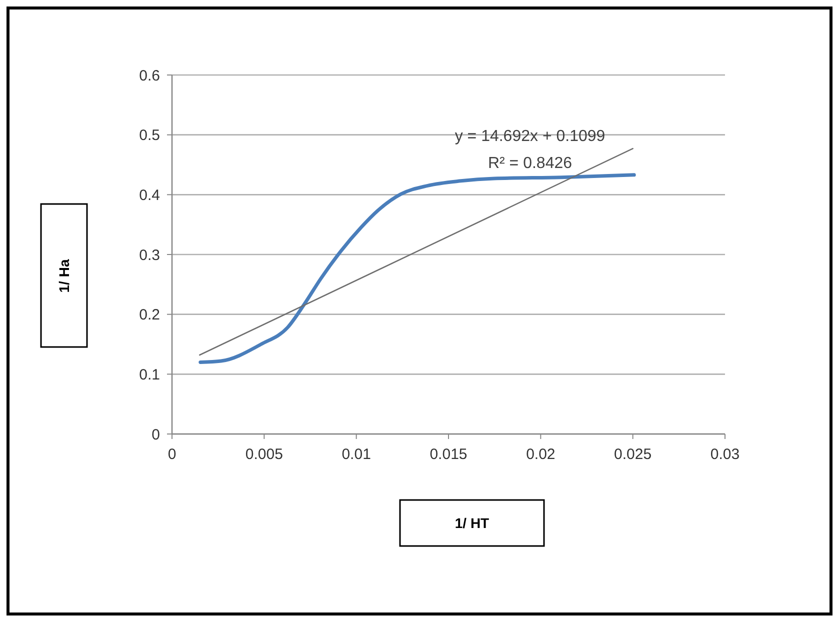  What do you see at coordinates (472, 523) in the screenshot?
I see `x-axis-title: 1/ HT` at bounding box center [472, 523].